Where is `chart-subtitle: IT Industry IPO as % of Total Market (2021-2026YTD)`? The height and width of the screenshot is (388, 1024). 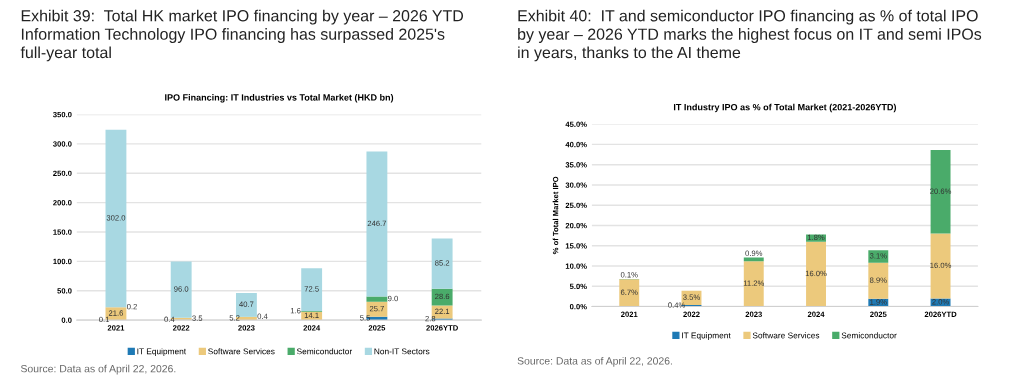 chart-subtitle: IT Industry IPO as % of Total Market (2021-2026YTD) is located at coordinates (784, 108).